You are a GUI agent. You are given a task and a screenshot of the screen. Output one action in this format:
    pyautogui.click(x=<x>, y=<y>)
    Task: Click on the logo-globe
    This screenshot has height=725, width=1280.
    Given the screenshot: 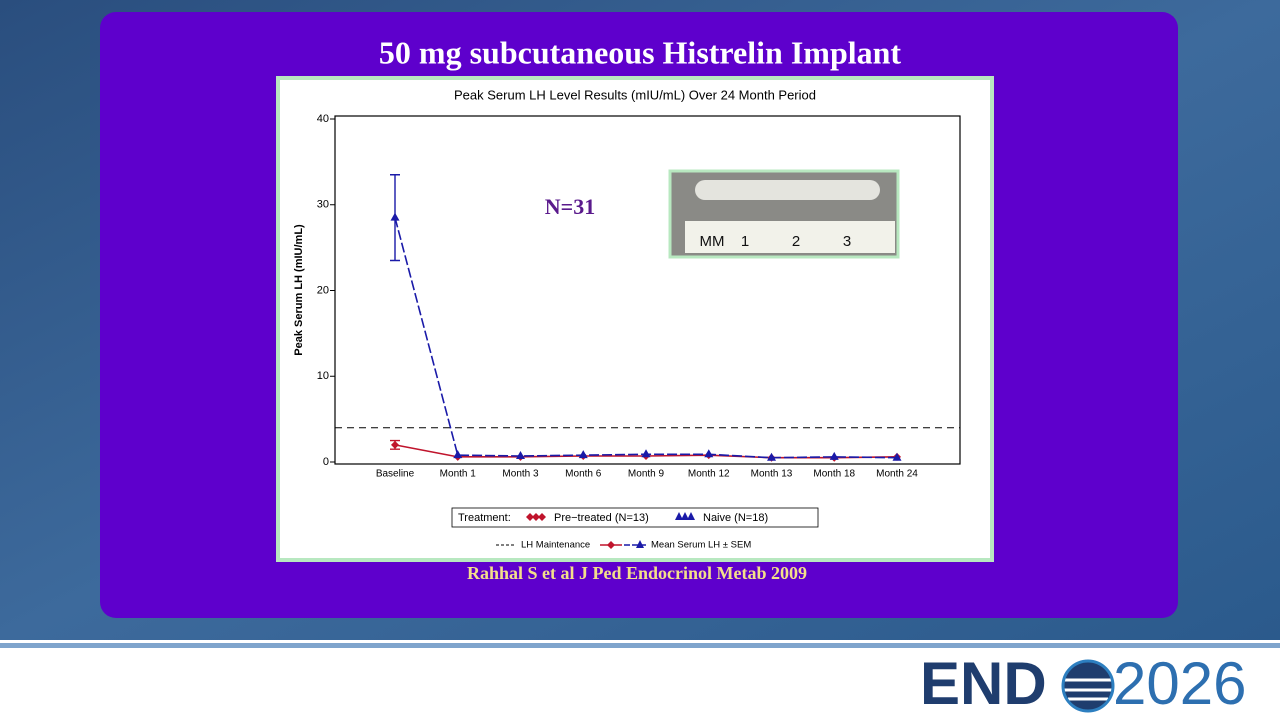 What is the action you would take?
    pyautogui.click(x=1088, y=686)
    